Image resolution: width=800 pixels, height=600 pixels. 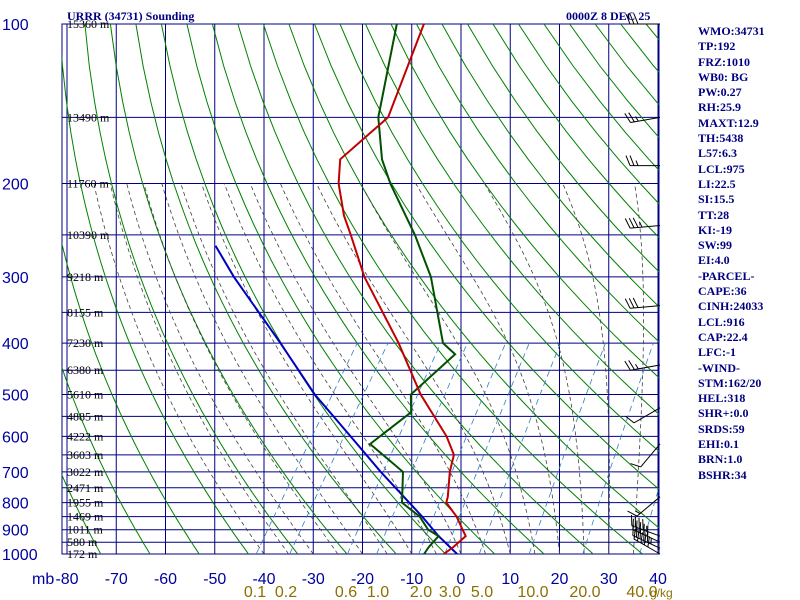 I want to click on height-label: 1469 m, so click(x=85, y=517).